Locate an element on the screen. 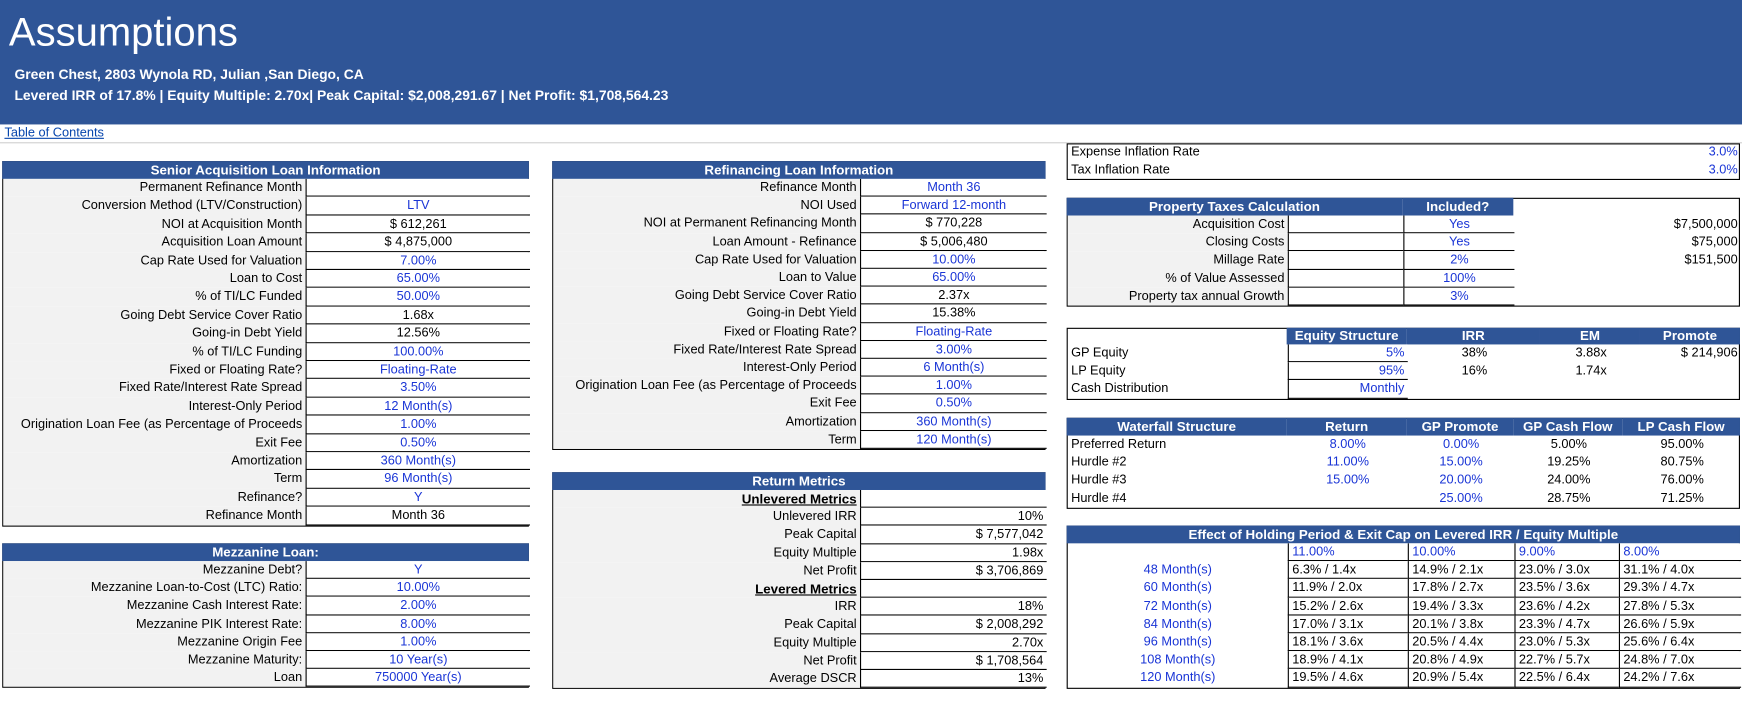 This screenshot has height=706, width=1742. row-label: Acquisition Cost is located at coordinates (1177, 224).